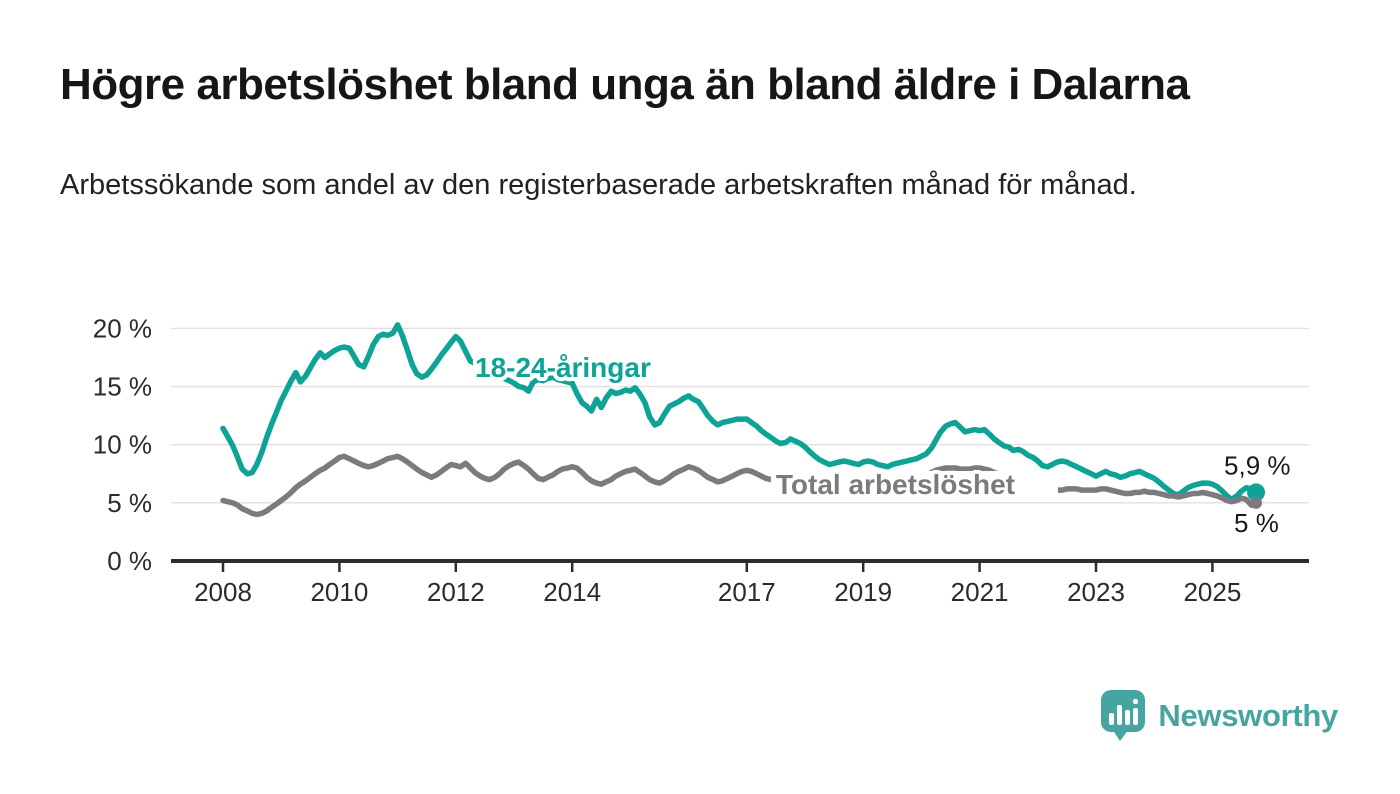 The width and height of the screenshot is (1400, 794). Describe the element at coordinates (122, 445) in the screenshot. I see `y-axis-tick-label: 10 %` at that location.